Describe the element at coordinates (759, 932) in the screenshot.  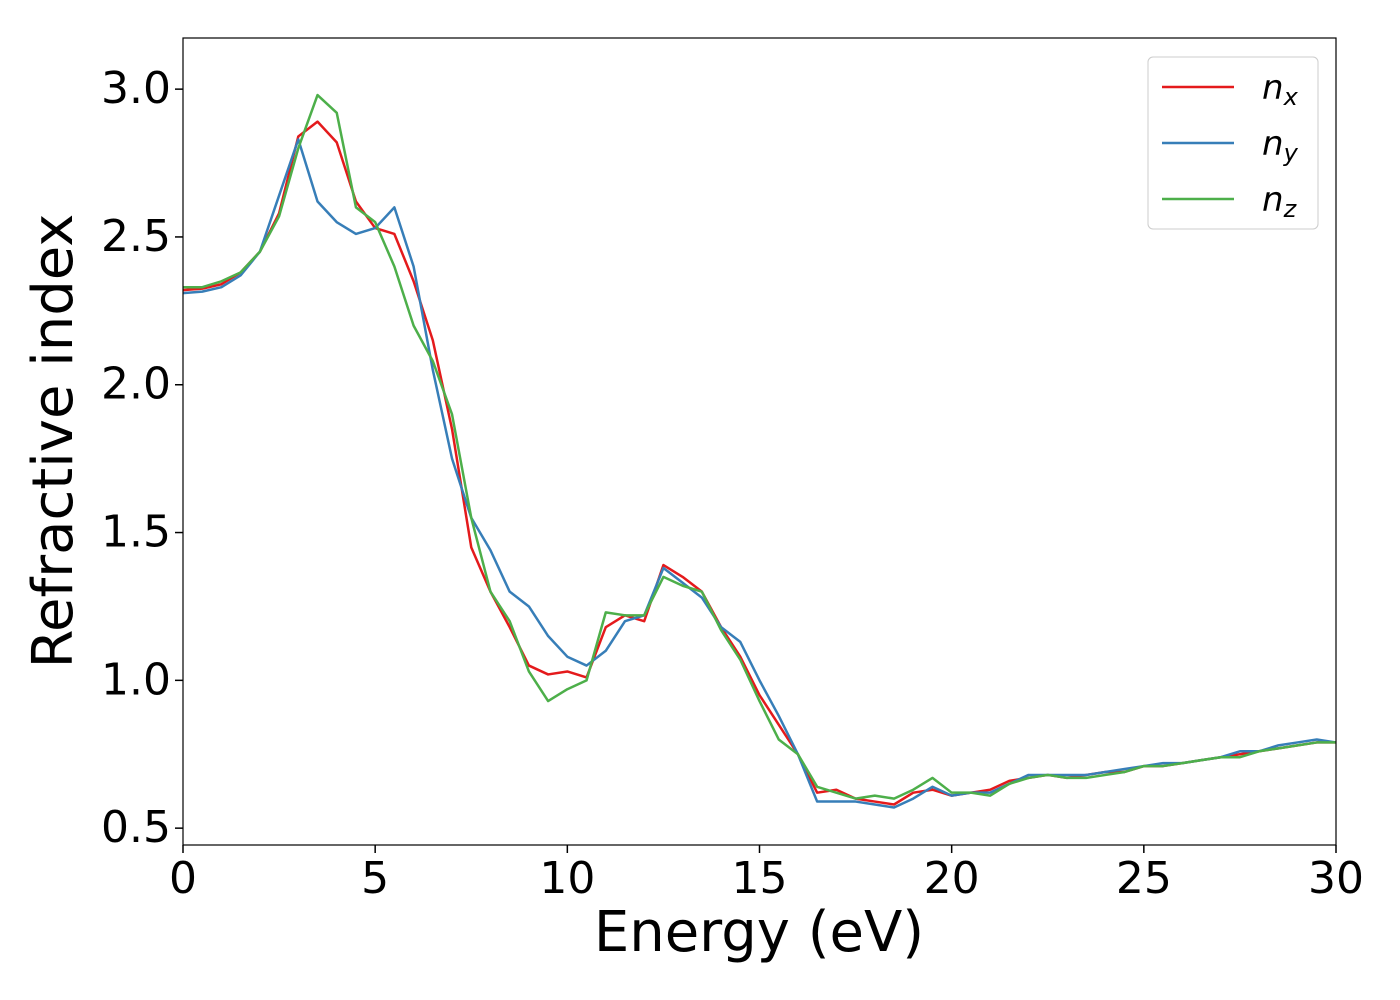
I see `x-axis-label: Energy (eV)` at that location.